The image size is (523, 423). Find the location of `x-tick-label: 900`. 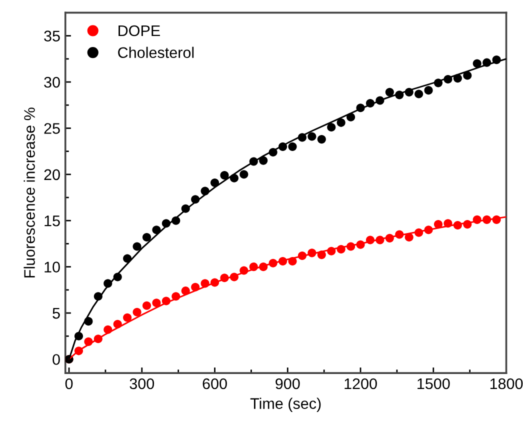

x-tick-label: 900 is located at coordinates (288, 384).